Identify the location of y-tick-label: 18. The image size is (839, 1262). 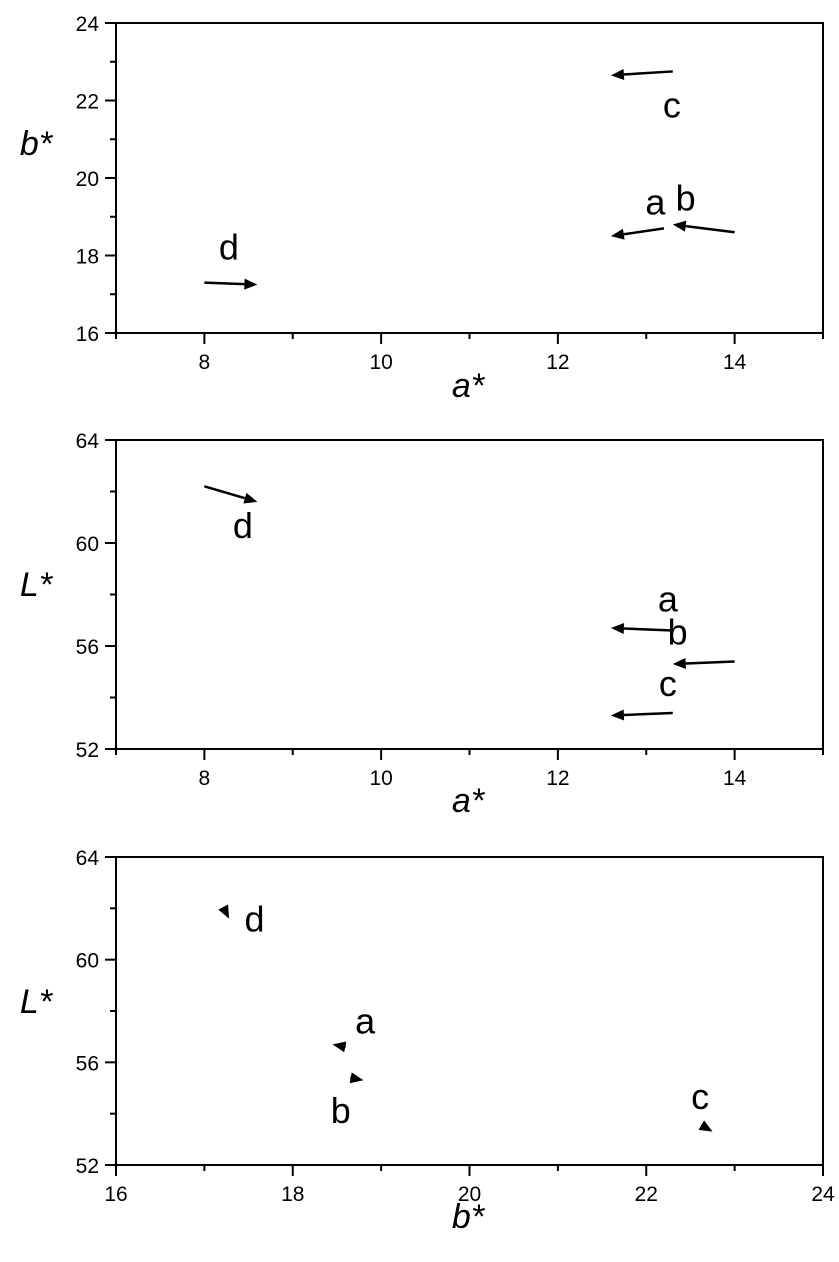
(87, 257).